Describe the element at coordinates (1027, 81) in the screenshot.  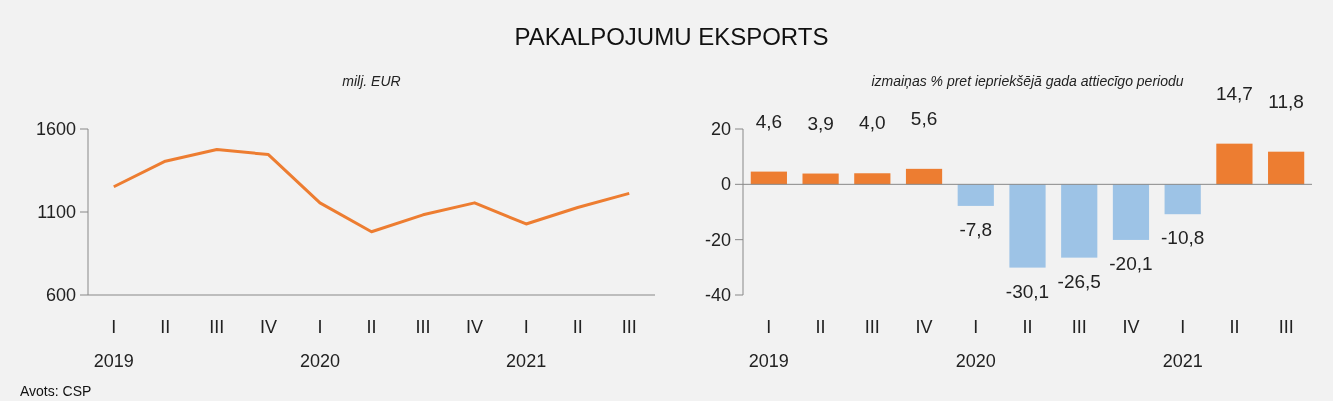
I see `chart-subtitle: izmaiņas % pret iepriekšējā gada attiecīgo periodu` at that location.